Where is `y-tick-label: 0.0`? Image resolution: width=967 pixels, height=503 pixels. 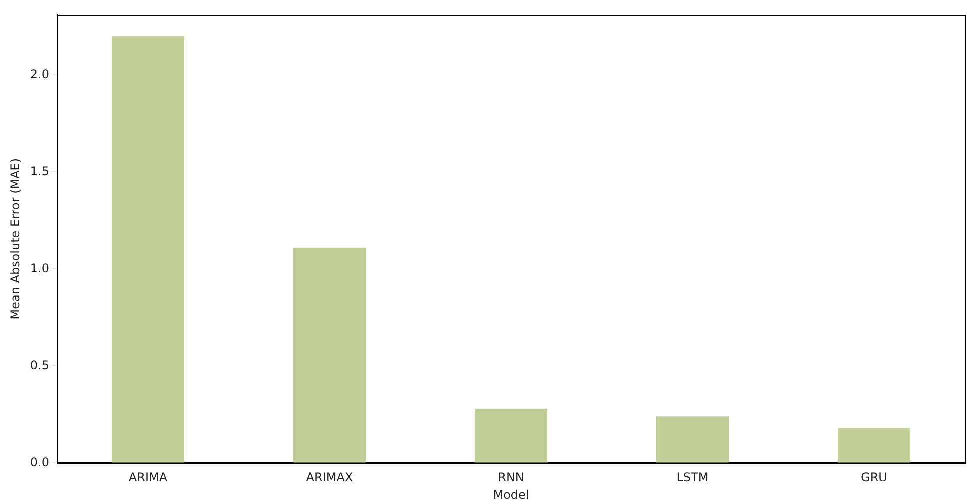
y-tick-label: 0.0 is located at coordinates (40, 462).